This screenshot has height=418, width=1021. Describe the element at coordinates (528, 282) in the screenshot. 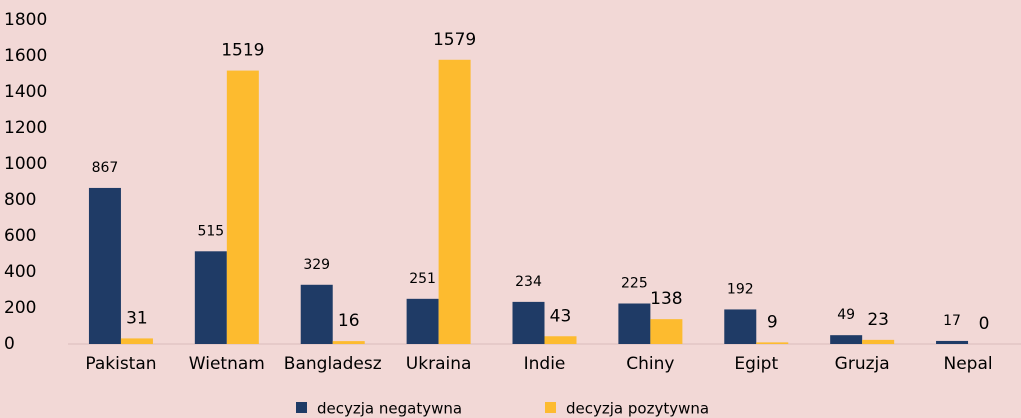

I see `value-label: 234` at that location.